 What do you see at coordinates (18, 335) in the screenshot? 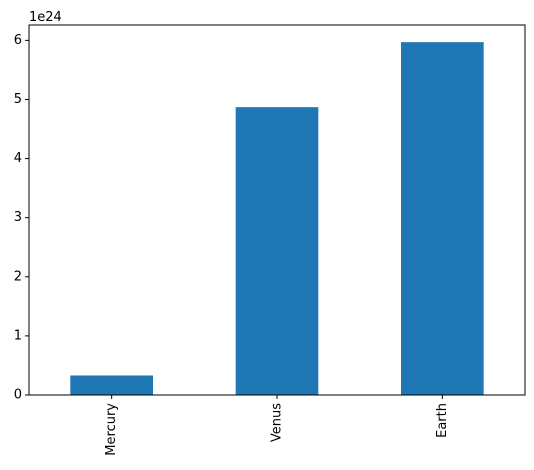
I see `y-tick-label: 1` at bounding box center [18, 335].